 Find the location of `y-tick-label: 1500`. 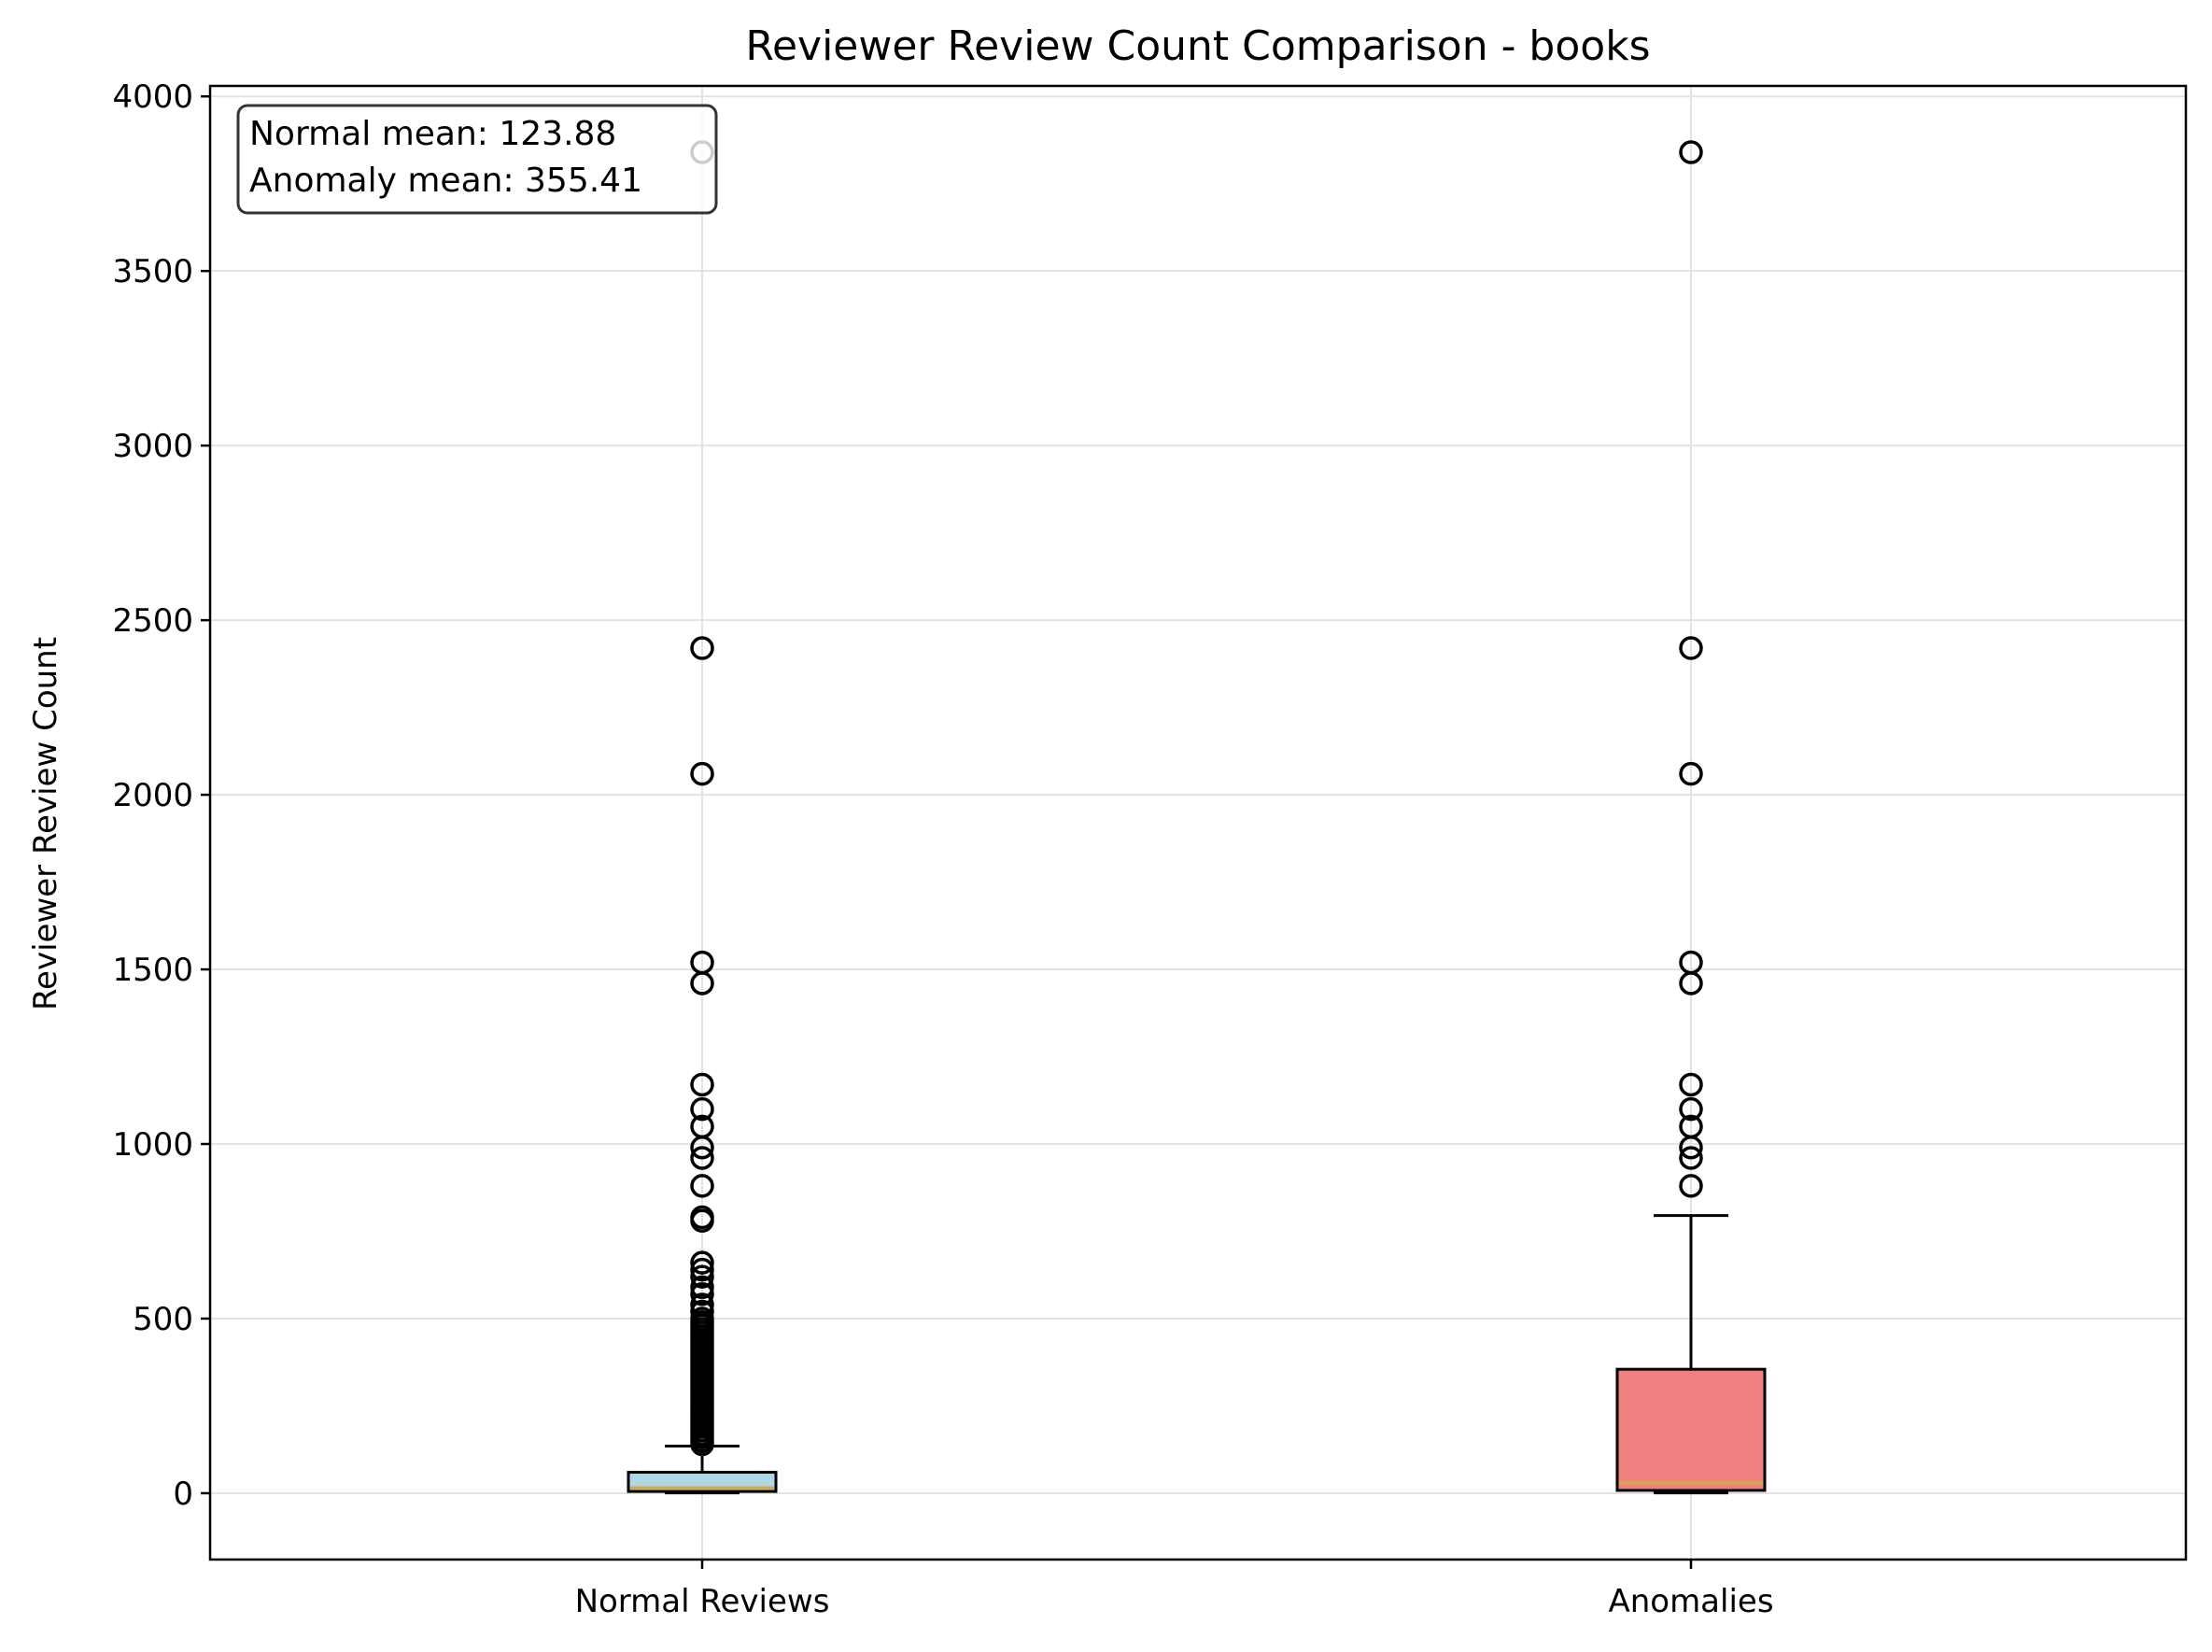

y-tick-label: 1500 is located at coordinates (152, 970).